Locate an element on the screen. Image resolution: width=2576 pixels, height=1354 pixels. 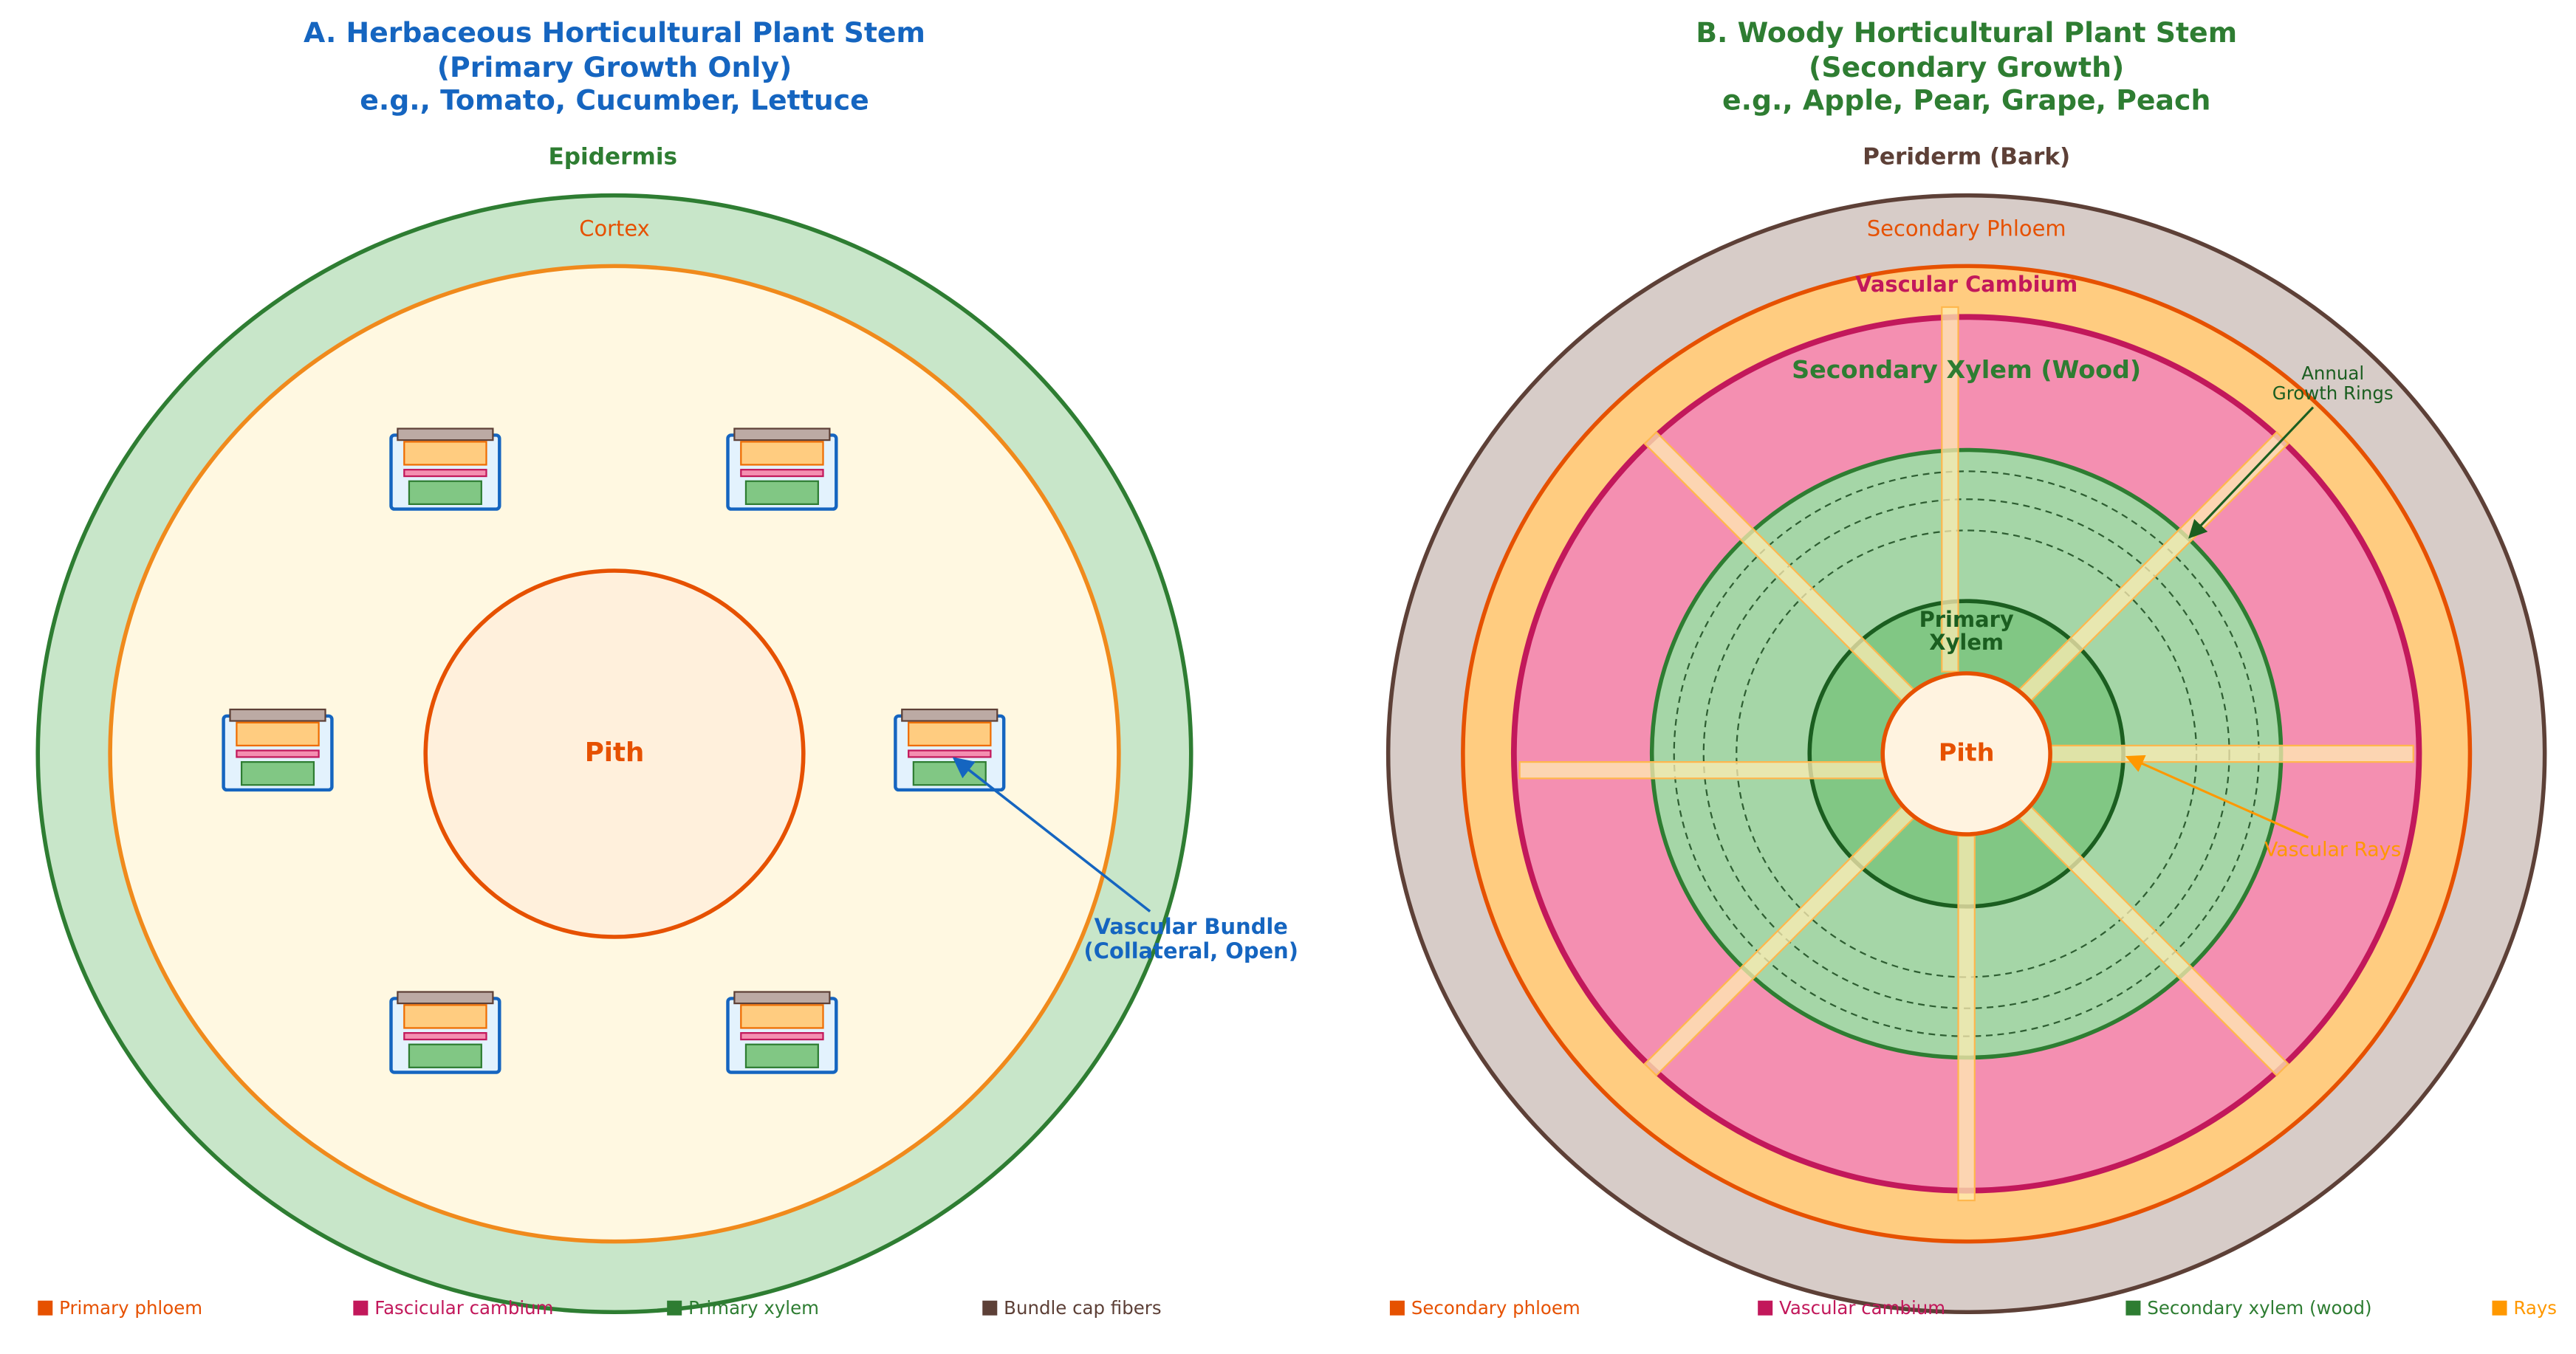
cambium-label: Vascular Cambium is located at coordinates (1966, 284).